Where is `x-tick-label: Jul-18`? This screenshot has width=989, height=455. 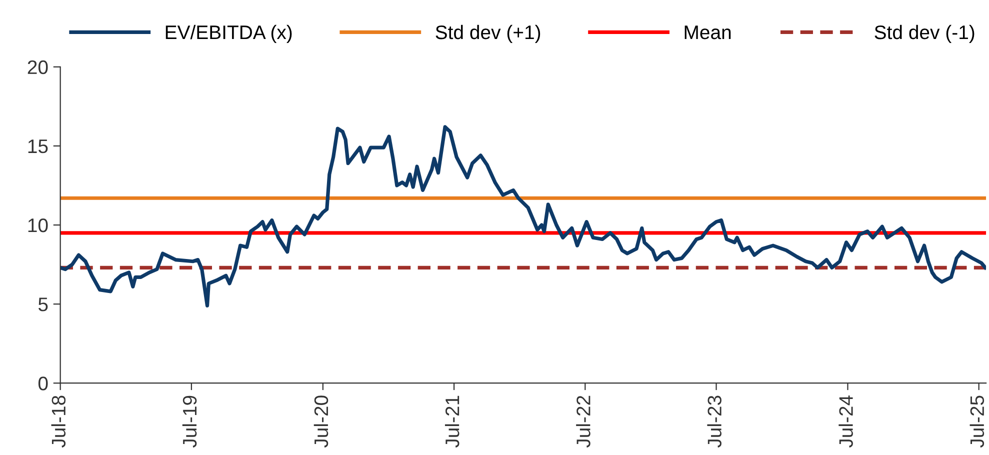
x-tick-label: Jul-18 is located at coordinates (58, 422).